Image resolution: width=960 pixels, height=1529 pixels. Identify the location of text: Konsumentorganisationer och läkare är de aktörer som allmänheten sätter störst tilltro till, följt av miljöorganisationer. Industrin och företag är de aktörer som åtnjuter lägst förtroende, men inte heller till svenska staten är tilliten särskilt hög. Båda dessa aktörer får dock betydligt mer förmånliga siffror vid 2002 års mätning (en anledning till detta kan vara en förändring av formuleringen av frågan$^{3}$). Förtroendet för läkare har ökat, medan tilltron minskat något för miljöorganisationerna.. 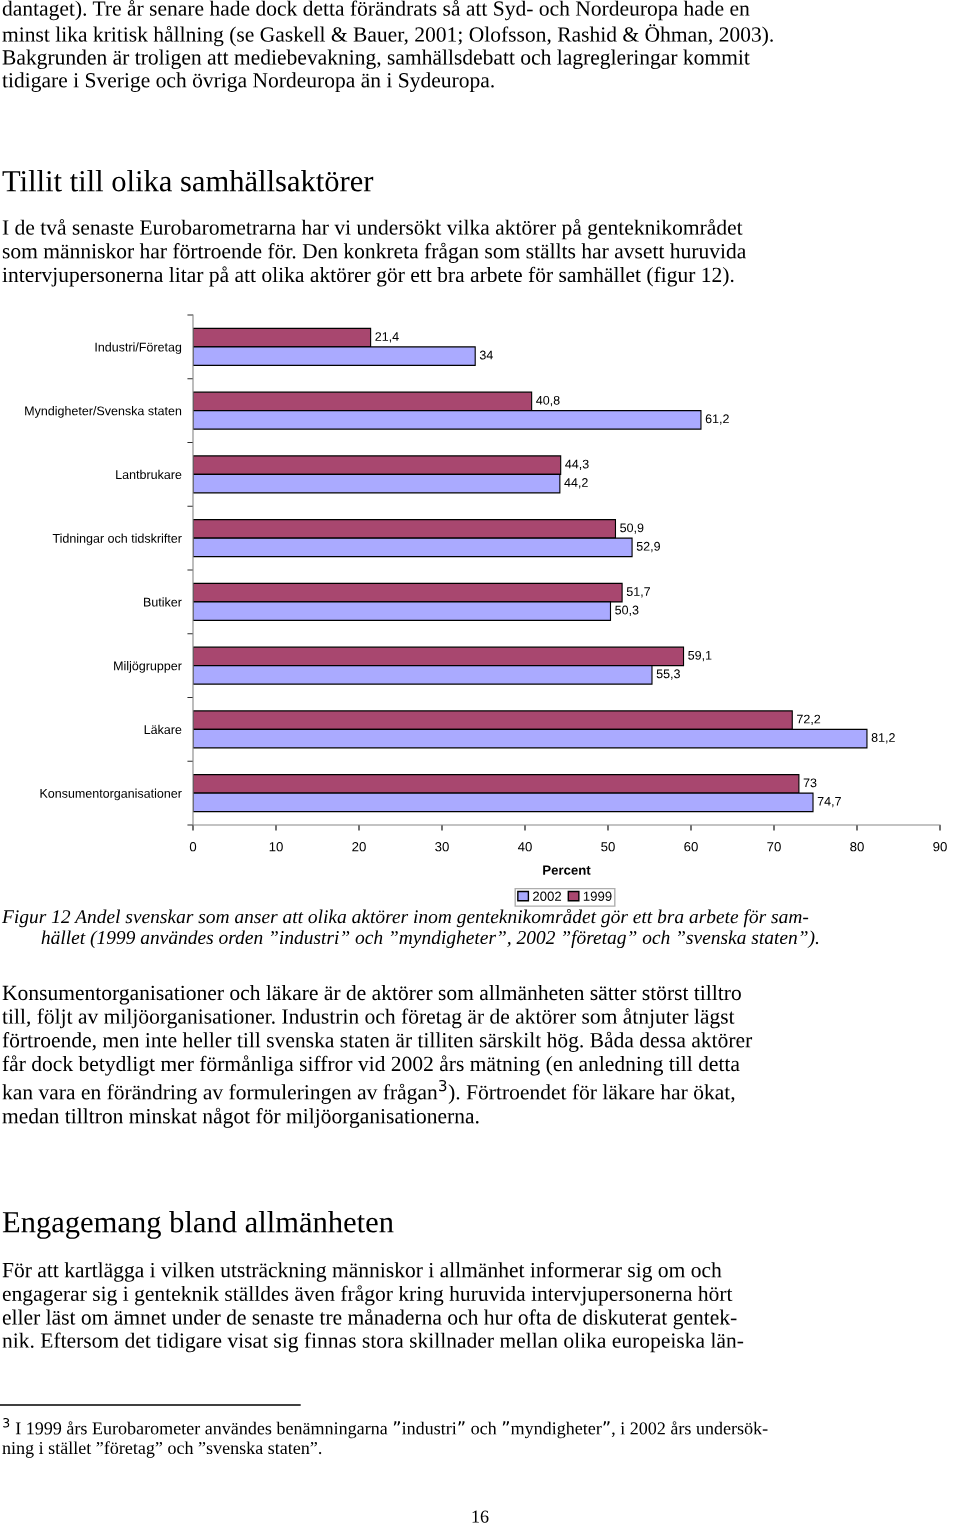
(377, 1056).